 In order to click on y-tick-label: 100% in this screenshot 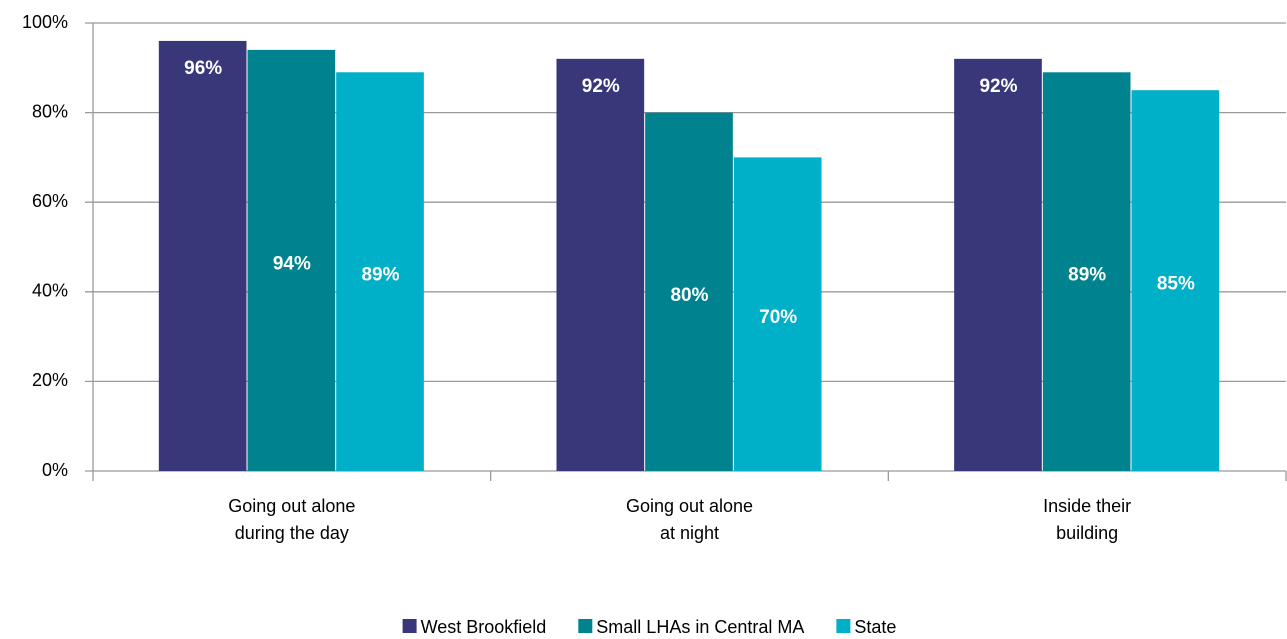, I will do `click(45, 22)`.